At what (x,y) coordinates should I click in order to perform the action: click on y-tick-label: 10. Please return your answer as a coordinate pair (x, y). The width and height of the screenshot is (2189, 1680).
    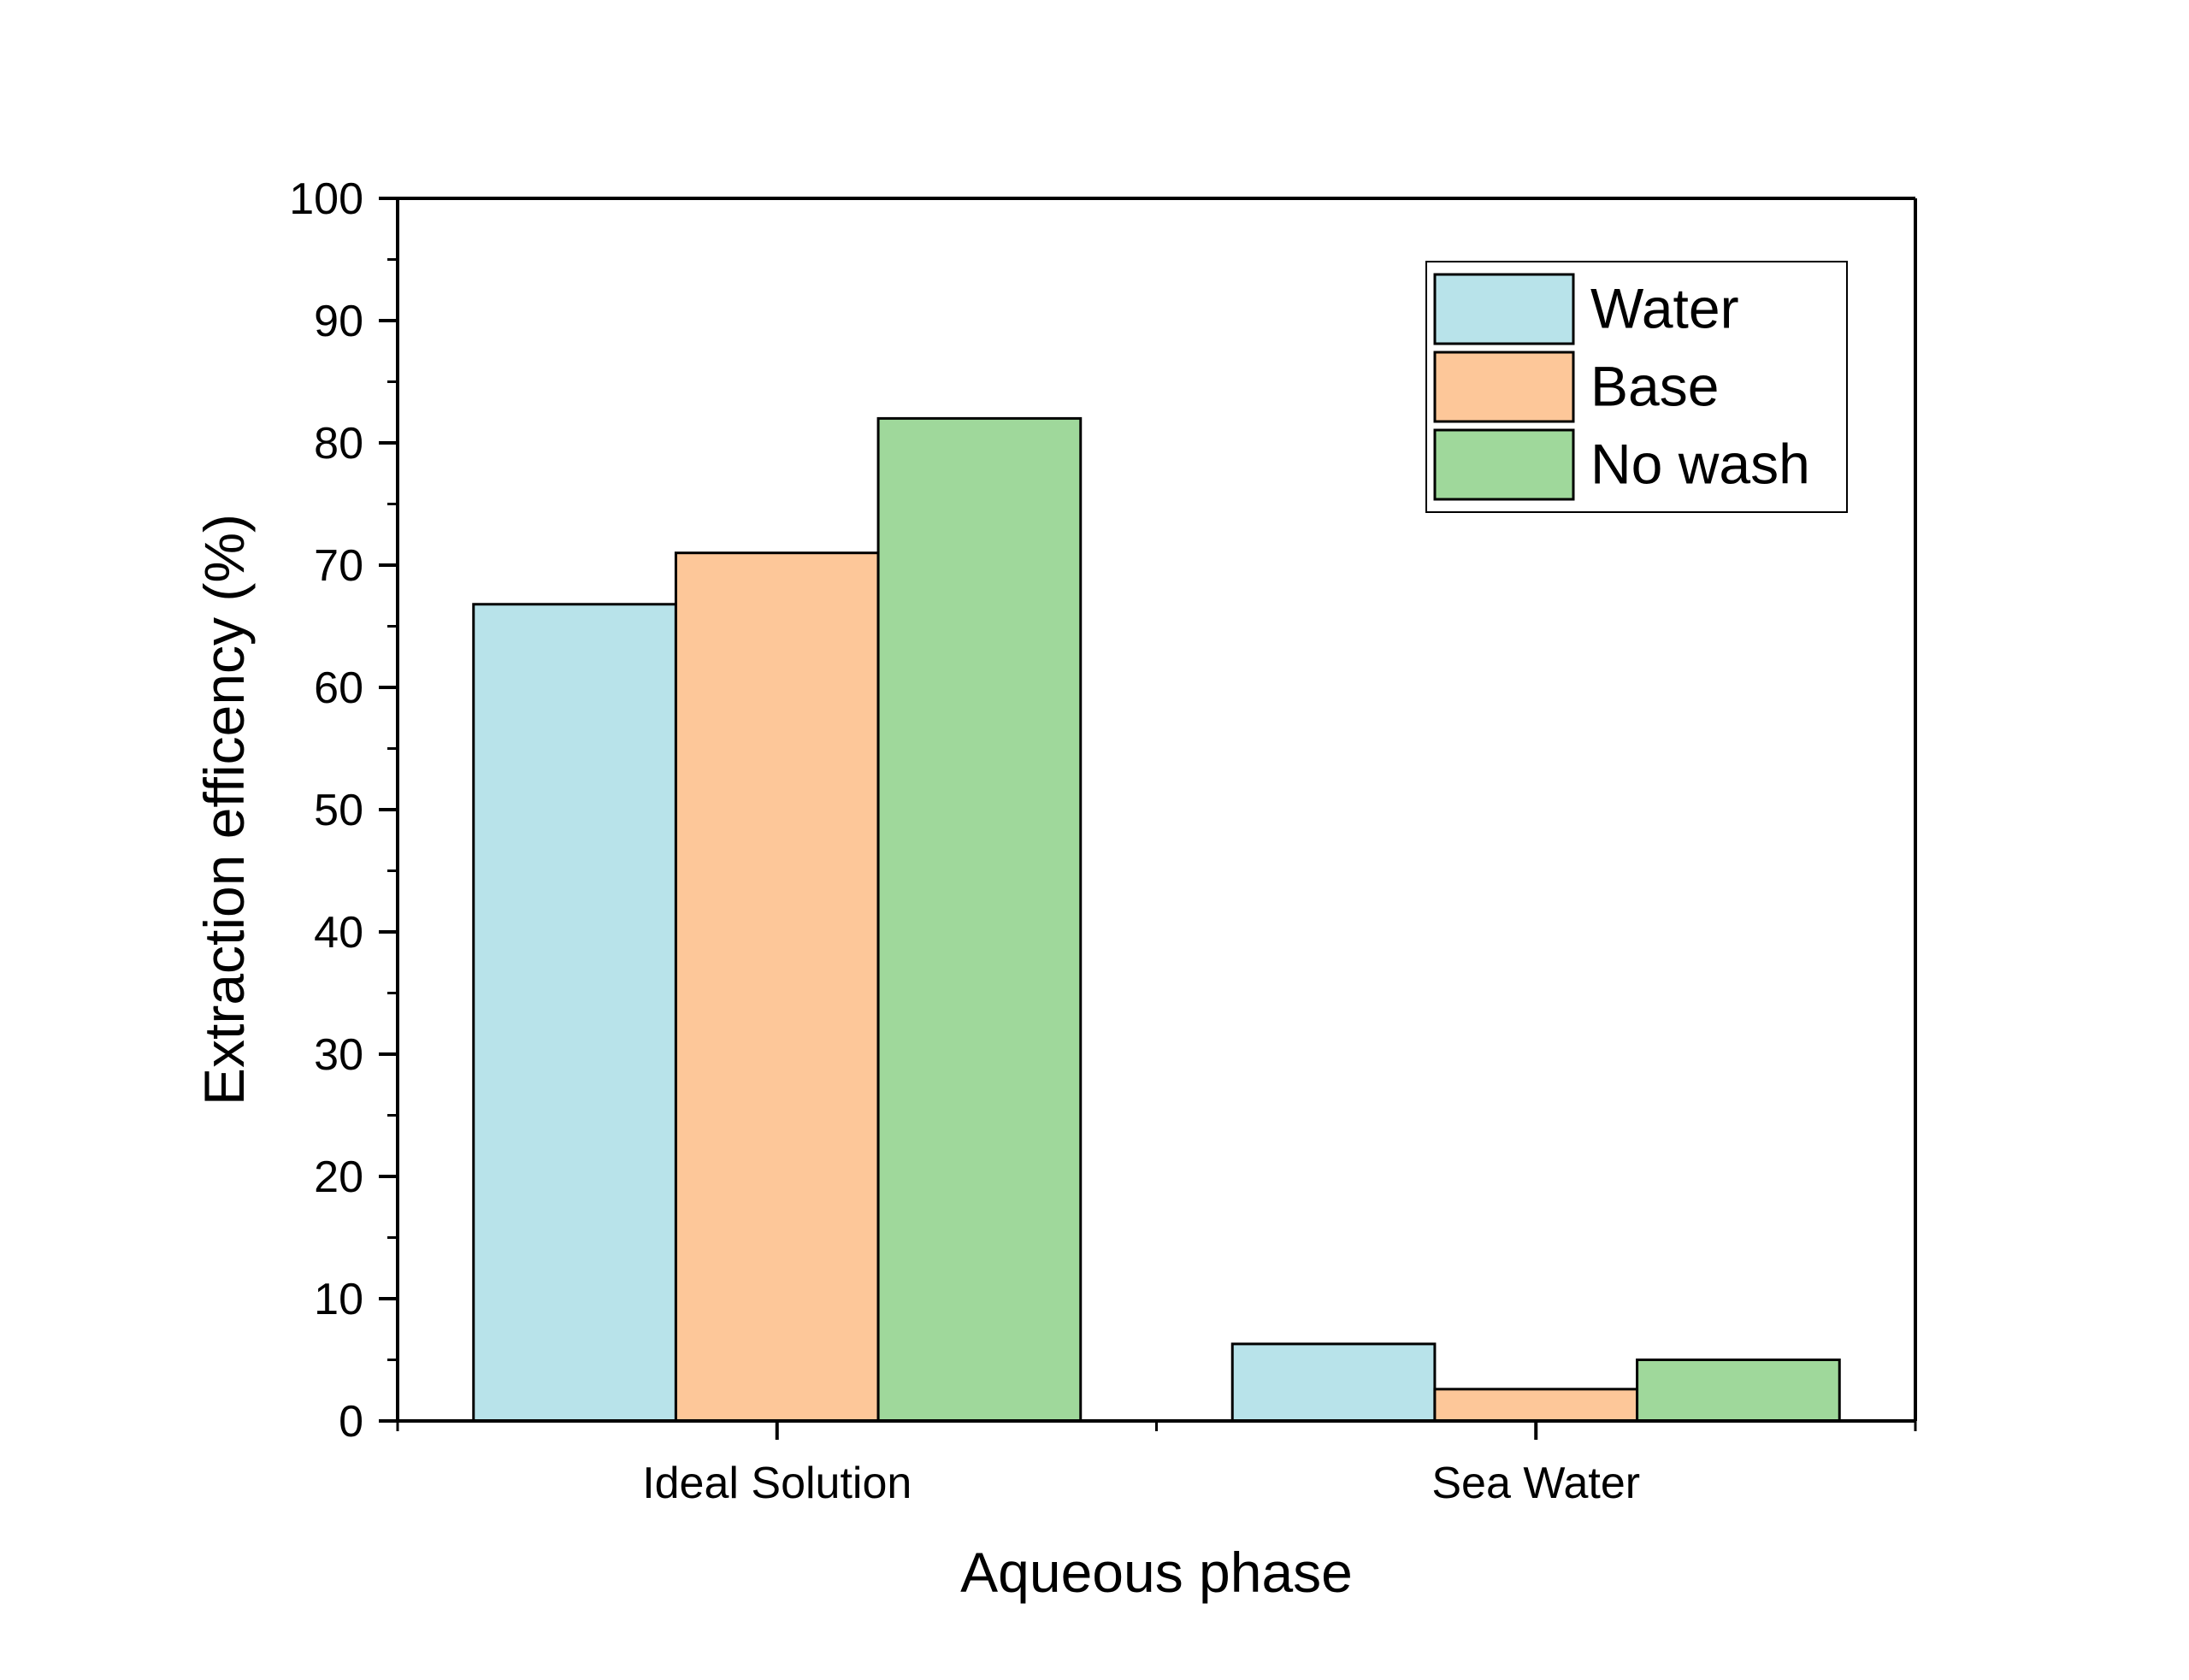
    Looking at the image, I should click on (338, 1299).